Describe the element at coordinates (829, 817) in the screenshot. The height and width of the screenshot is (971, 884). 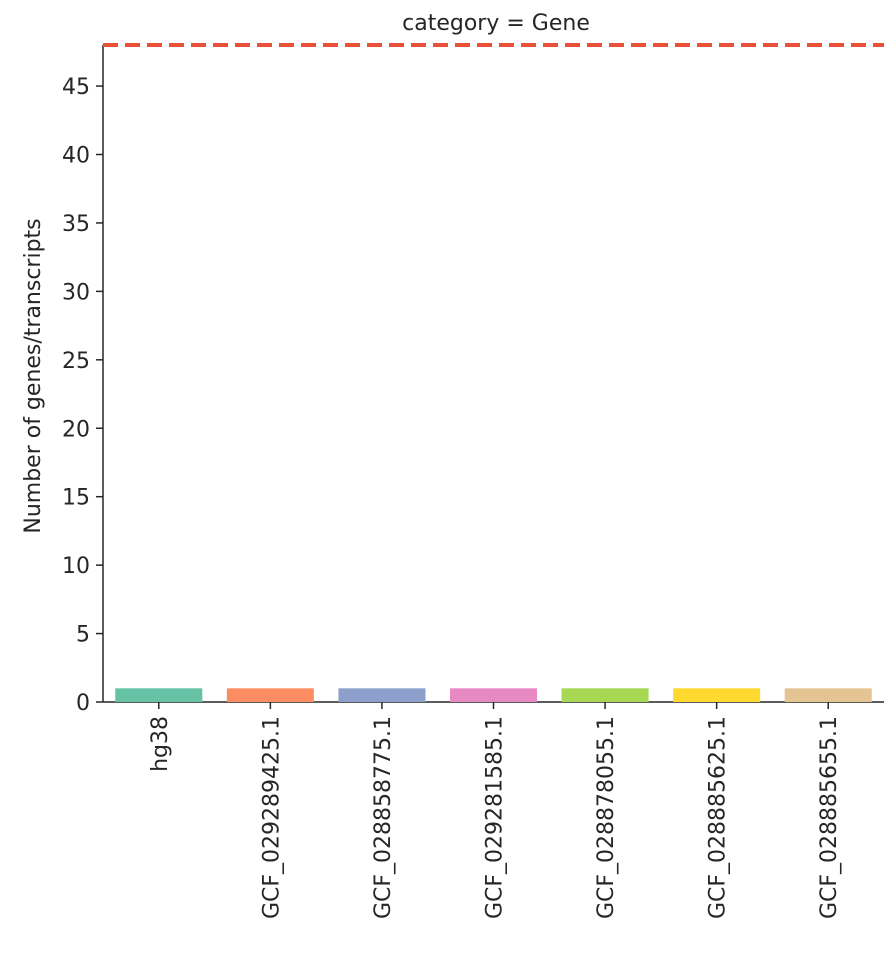
I see `x-tick-label: GCF_028885655.1` at that location.